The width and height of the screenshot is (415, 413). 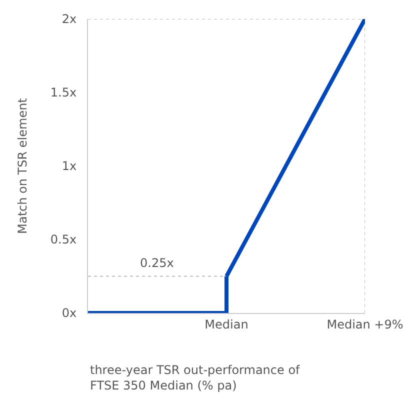 What do you see at coordinates (365, 324) in the screenshot?
I see `x-tick-label: Median +9%` at bounding box center [365, 324].